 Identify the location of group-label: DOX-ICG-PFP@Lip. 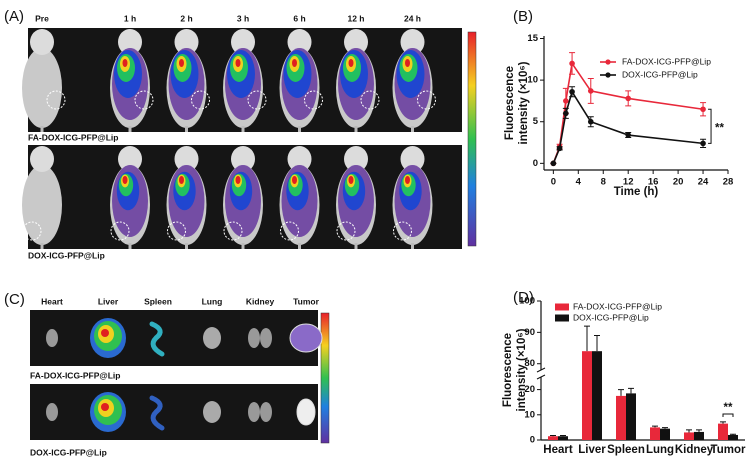
(66, 255).